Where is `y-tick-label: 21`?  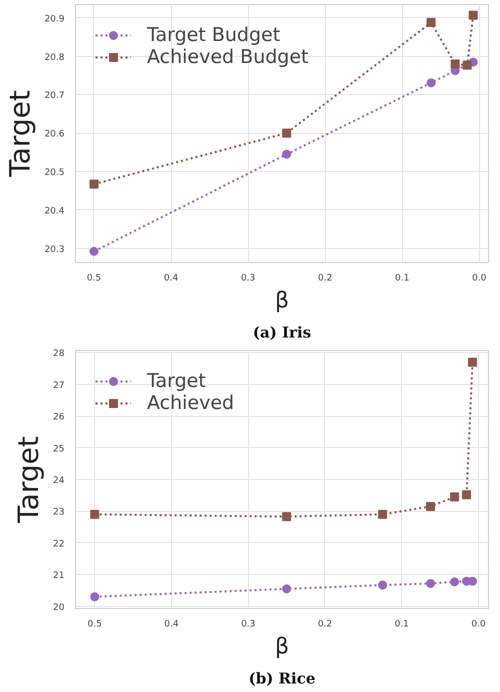 y-tick-label: 21 is located at coordinates (58, 576).